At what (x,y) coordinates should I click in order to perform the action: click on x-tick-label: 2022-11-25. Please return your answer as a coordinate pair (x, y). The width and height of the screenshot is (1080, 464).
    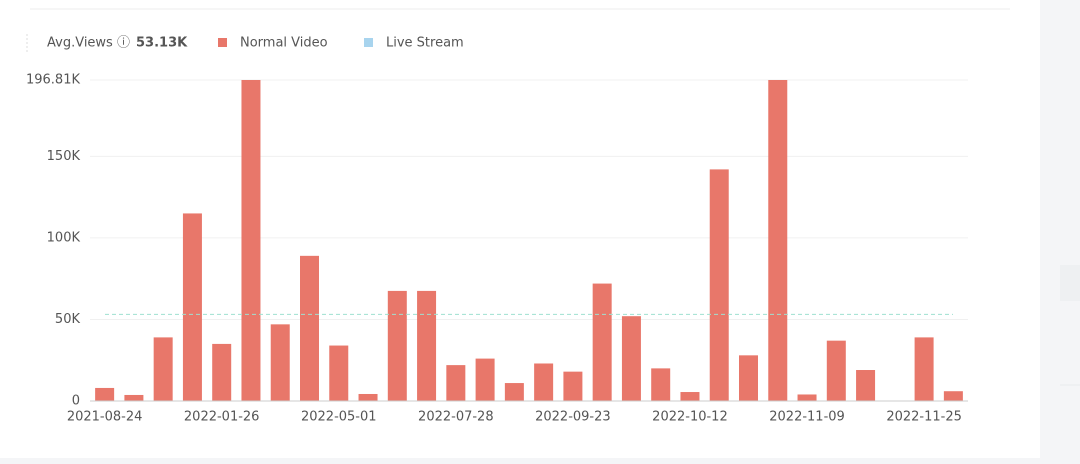
    Looking at the image, I should click on (924, 417).